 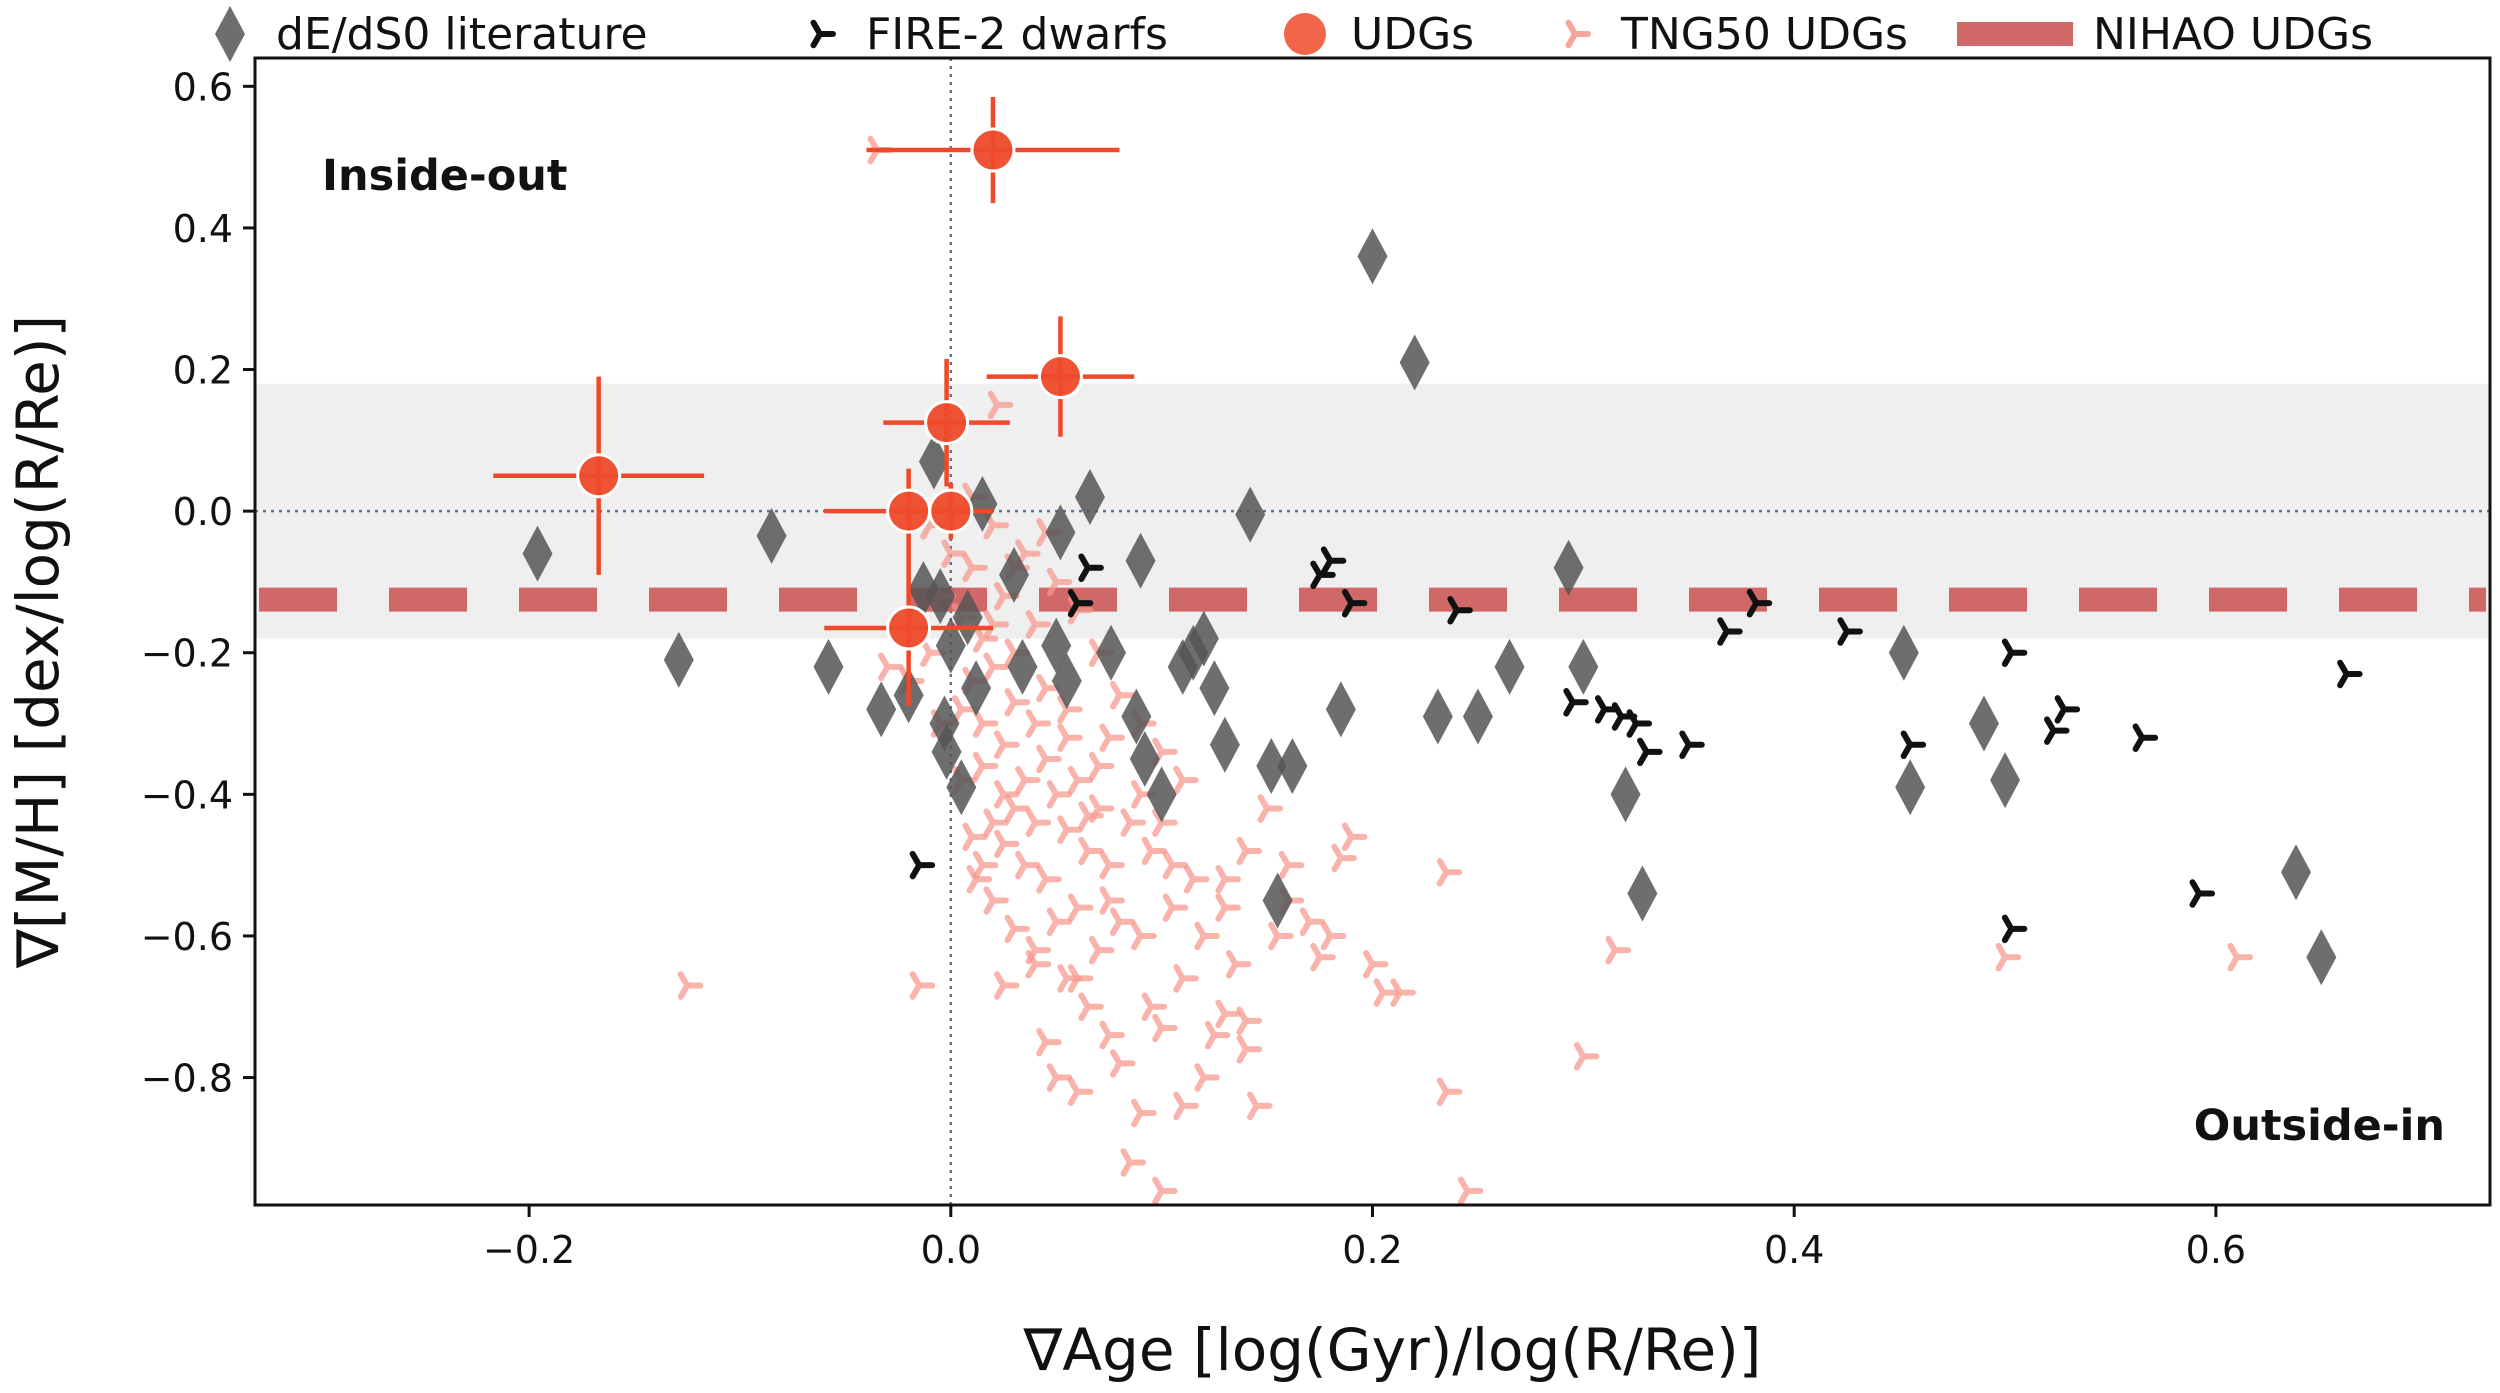 What do you see at coordinates (198, 583) in the screenshot?
I see `y-axis-ticks: 0.6 0.4 0.2 0.0 −0.2 −0.4 −0.6 −0.8` at bounding box center [198, 583].